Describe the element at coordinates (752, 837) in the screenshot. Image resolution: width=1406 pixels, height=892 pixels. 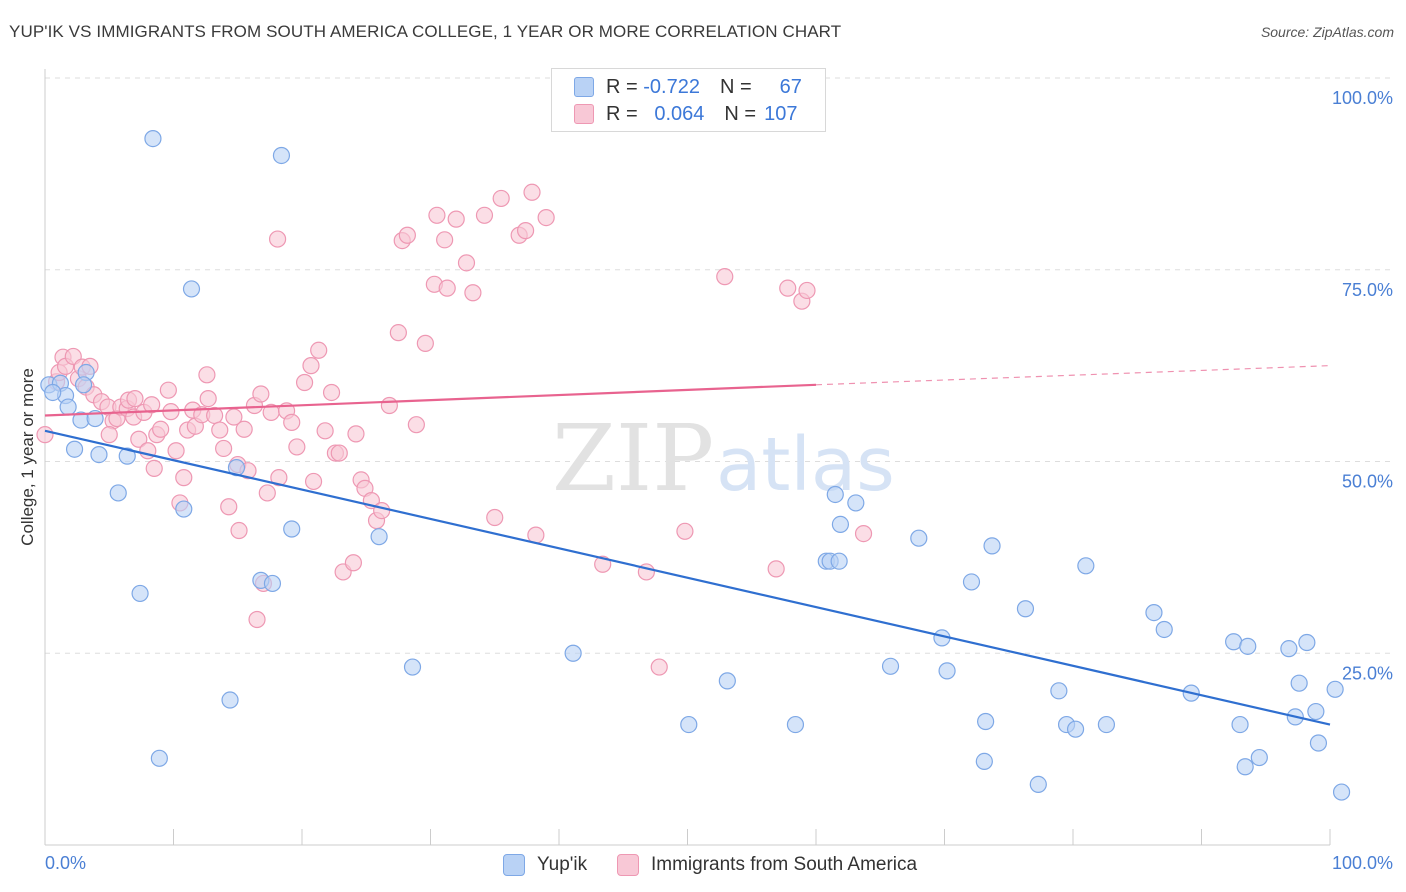
I see `x-ticks` at that location.